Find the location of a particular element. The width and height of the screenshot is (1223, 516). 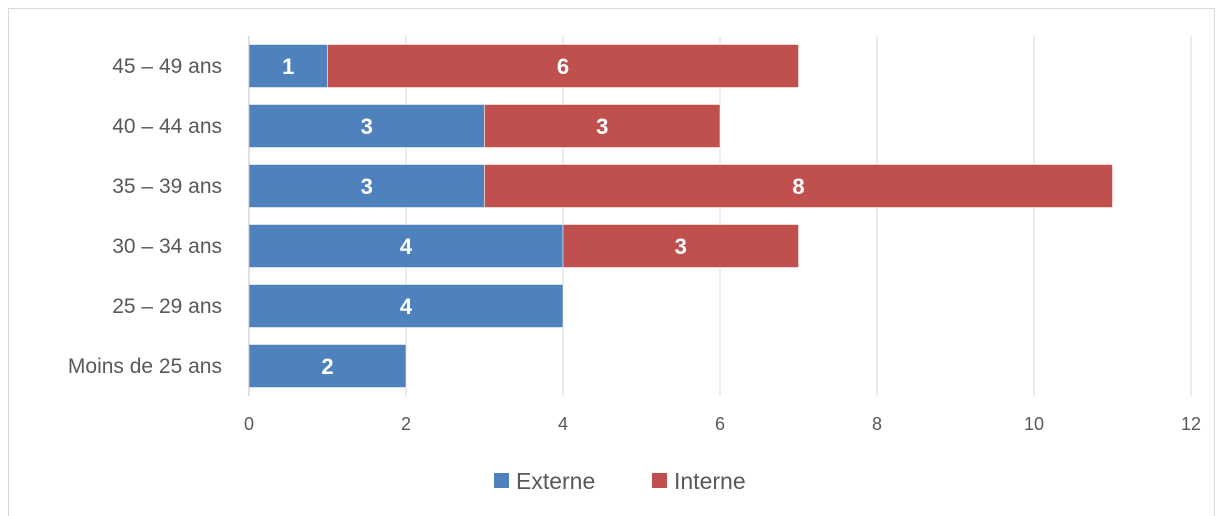

x-tick-label-10: 10 is located at coordinates (1034, 424).